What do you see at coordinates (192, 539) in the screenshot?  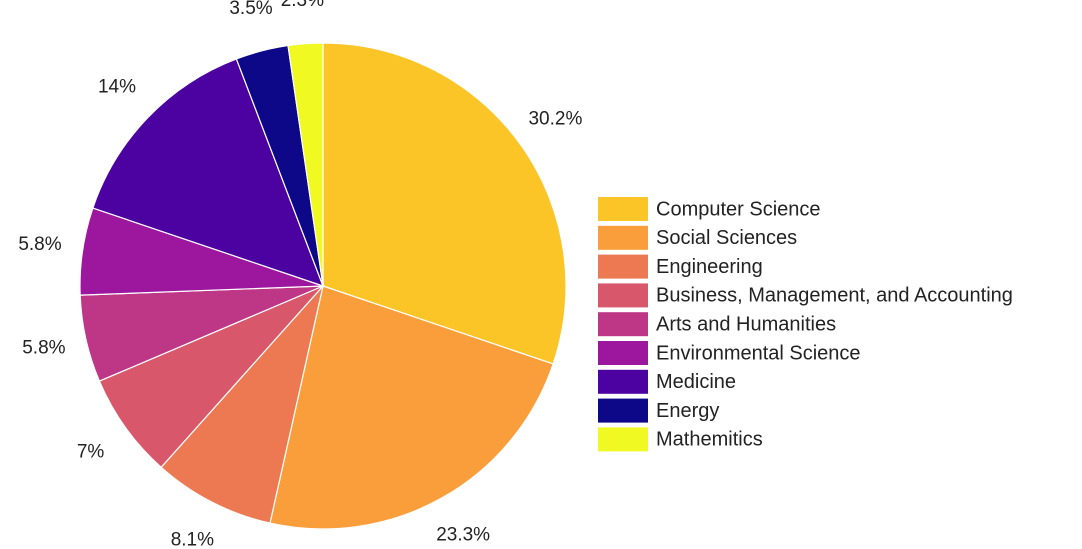 I see `pct-label-engineering: 8.1%` at bounding box center [192, 539].